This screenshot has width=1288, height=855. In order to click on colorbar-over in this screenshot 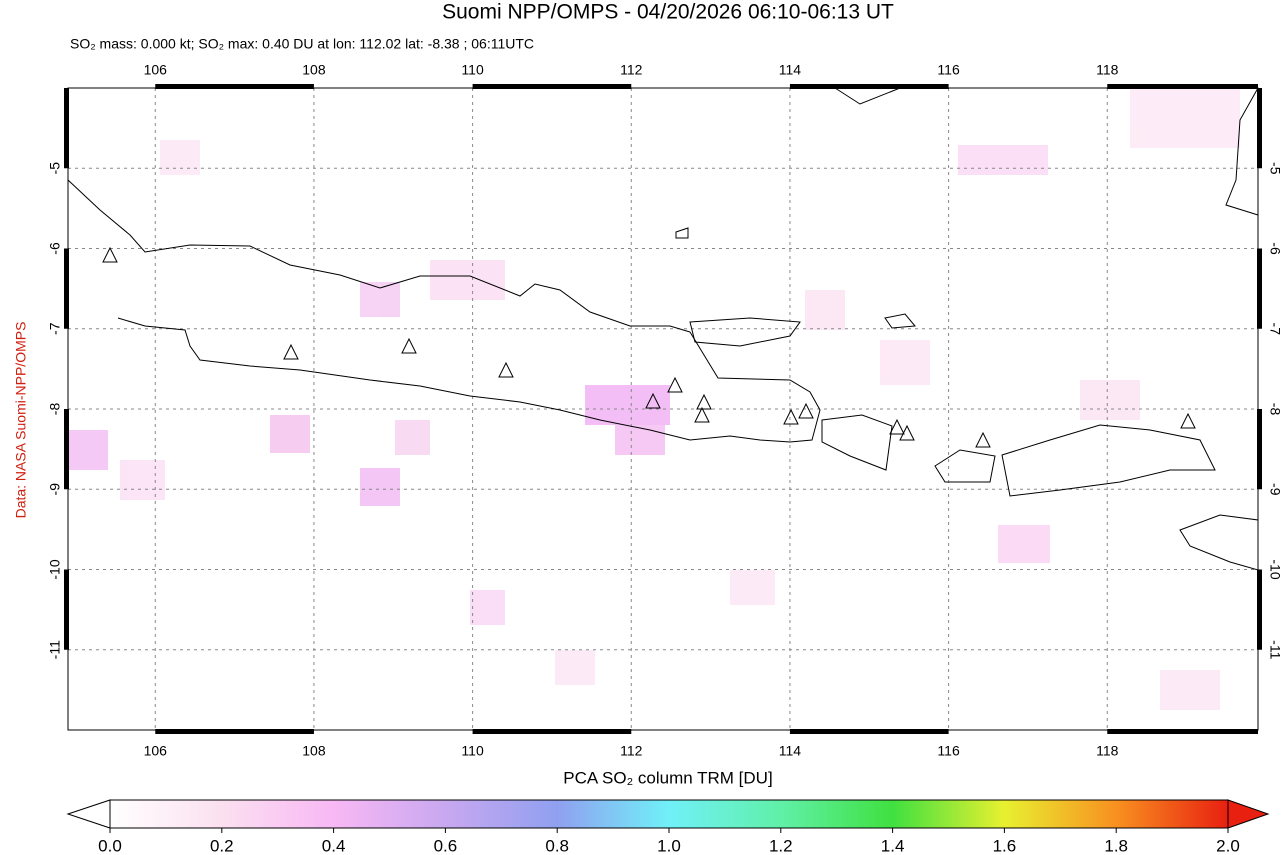, I will do `click(1248, 814)`.